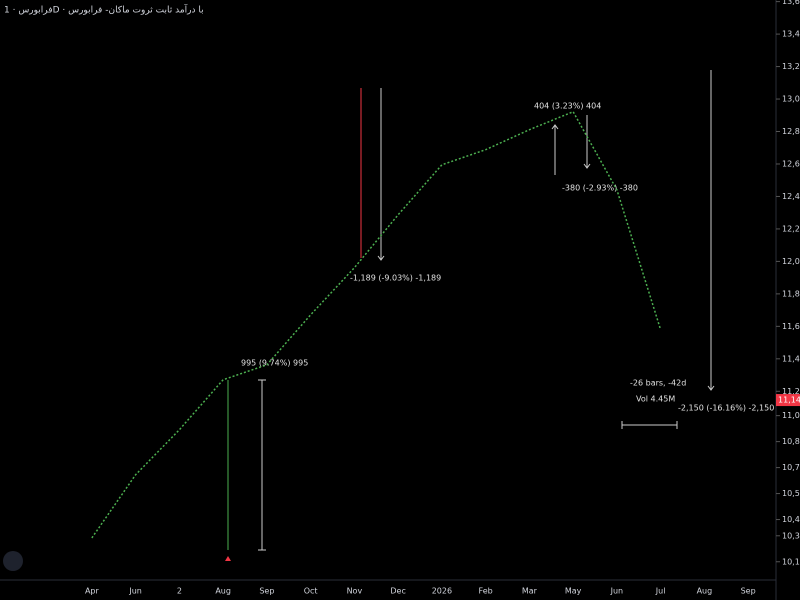 The width and height of the screenshot is (800, 600). What do you see at coordinates (791, 196) in the screenshot?
I see `y-tick-label: 12,400` at bounding box center [791, 196].